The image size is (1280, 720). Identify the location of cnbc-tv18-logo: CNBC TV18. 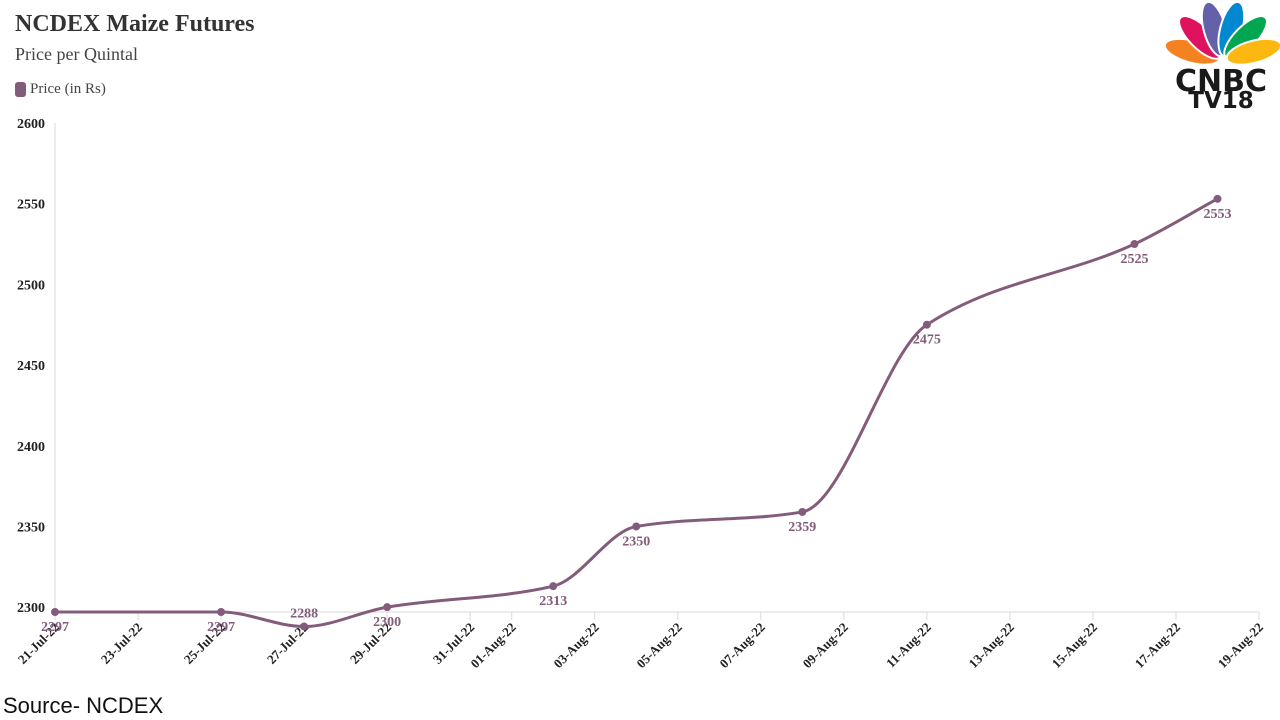
(1221, 57).